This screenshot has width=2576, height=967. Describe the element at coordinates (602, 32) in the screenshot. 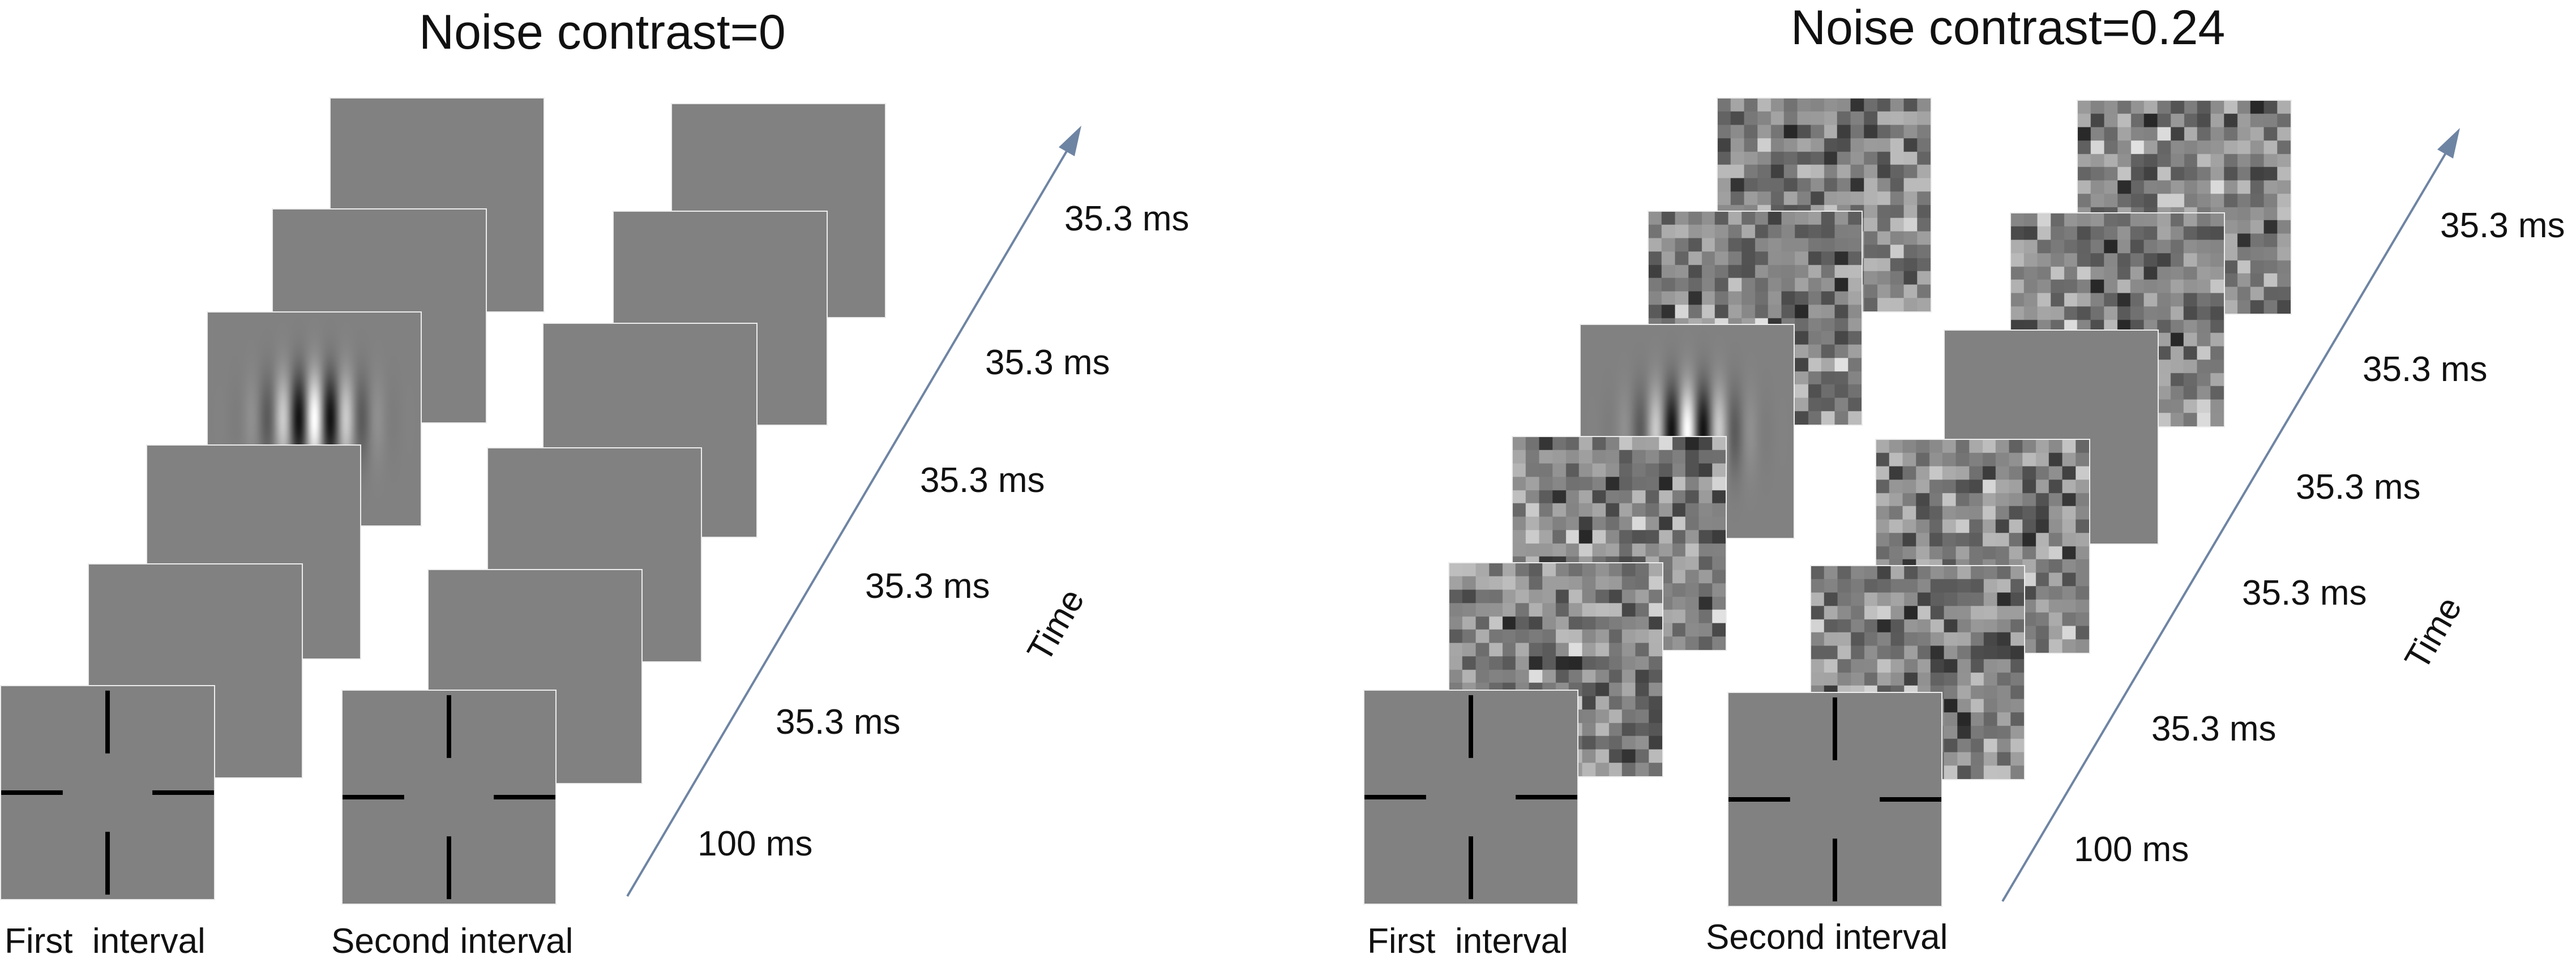

I see `panel-title: Noise contrast=0` at that location.